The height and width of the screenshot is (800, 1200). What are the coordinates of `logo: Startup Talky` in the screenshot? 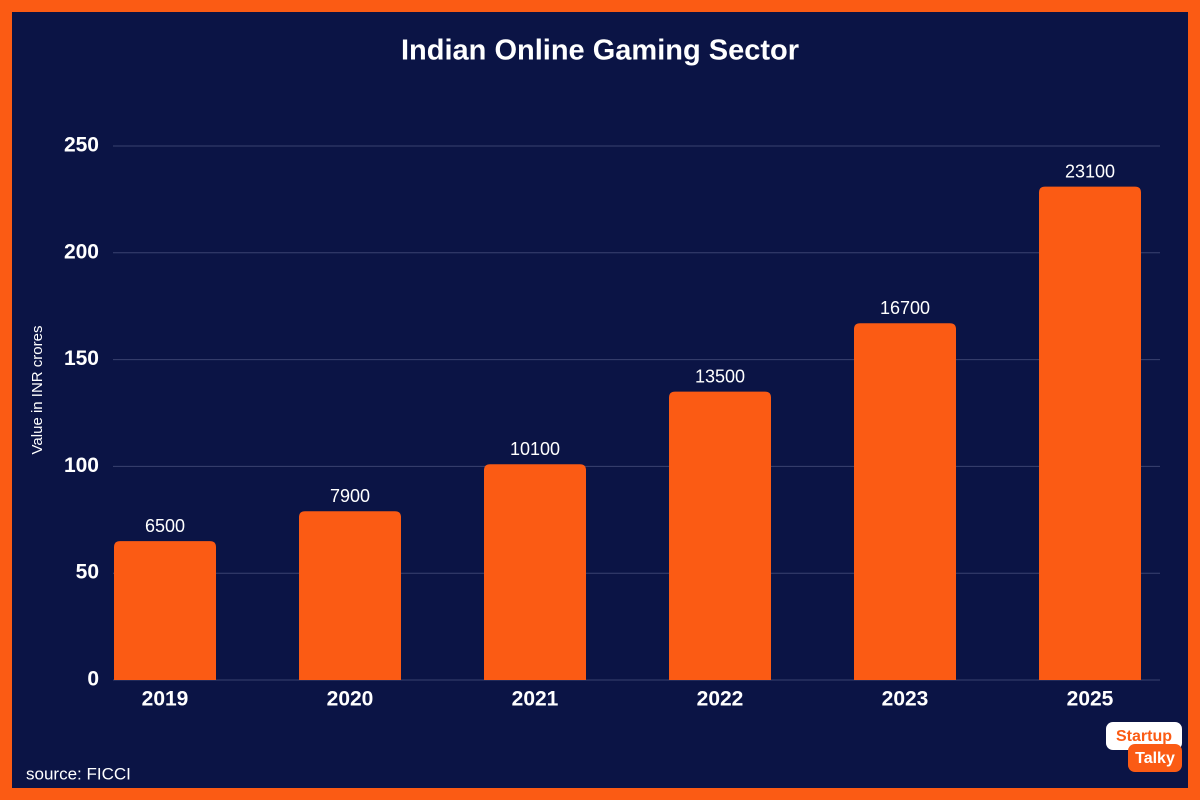 It's located at (1144, 747).